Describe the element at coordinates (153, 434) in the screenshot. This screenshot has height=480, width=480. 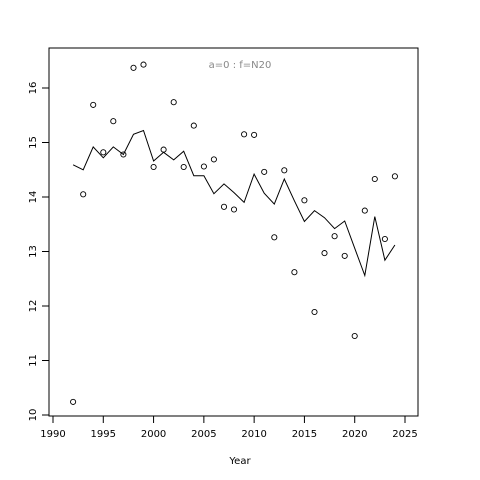
I see `x-tick-label: 2000` at that location.